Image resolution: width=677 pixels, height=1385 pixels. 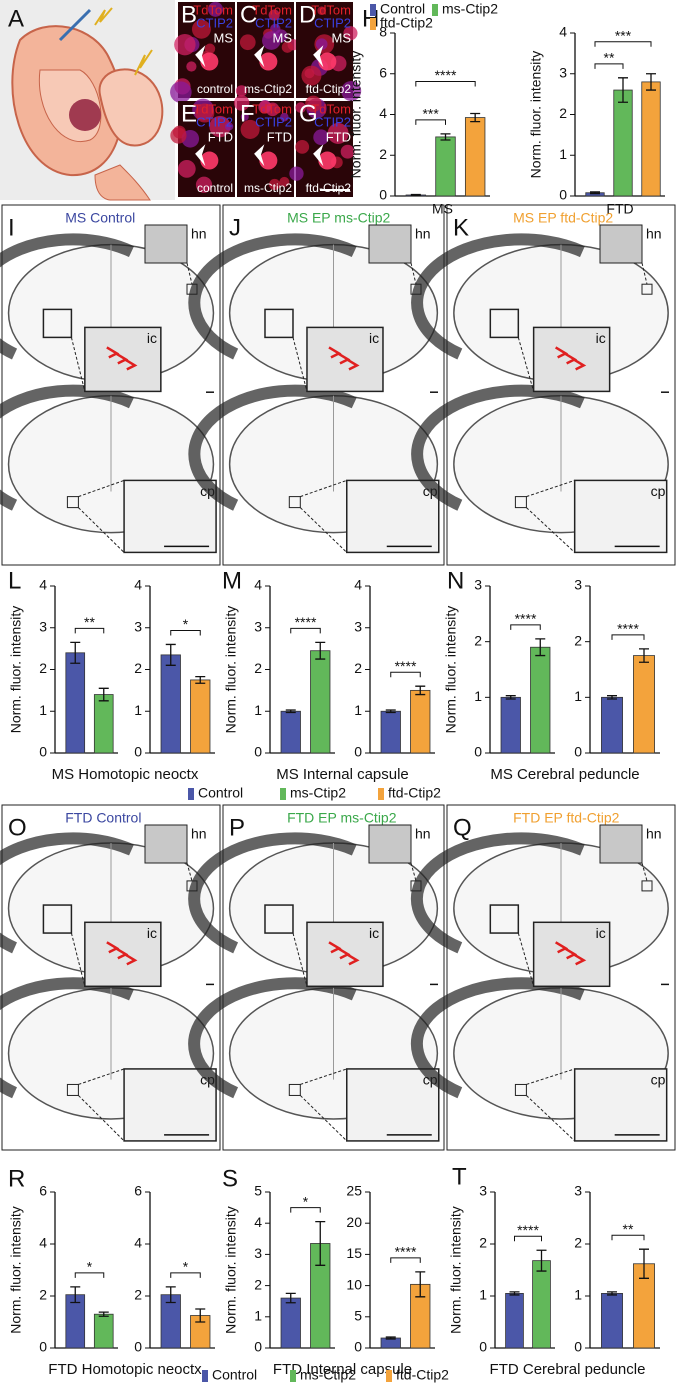 What do you see at coordinates (75, 25) in the screenshot?
I see `pipette` at bounding box center [75, 25].